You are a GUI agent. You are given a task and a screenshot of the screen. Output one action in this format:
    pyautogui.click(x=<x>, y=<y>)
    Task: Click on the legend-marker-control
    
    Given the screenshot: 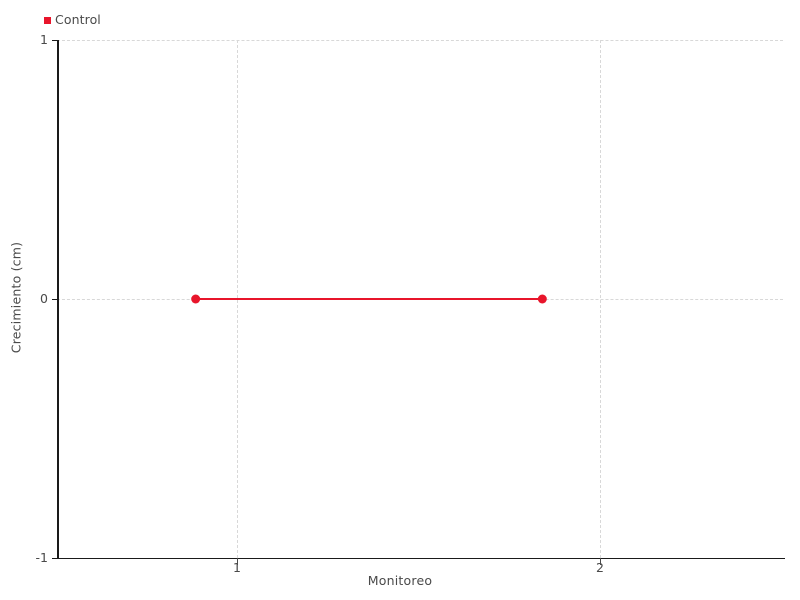 What is the action you would take?
    pyautogui.click(x=47, y=20)
    